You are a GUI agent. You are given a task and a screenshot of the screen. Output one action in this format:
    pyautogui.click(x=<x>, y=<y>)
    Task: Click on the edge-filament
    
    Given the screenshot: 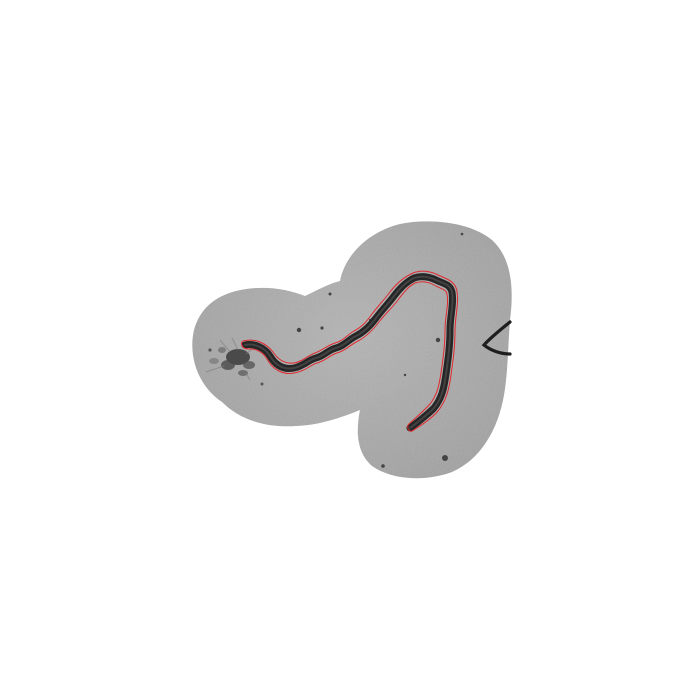 What is the action you would take?
    pyautogui.click(x=496, y=338)
    